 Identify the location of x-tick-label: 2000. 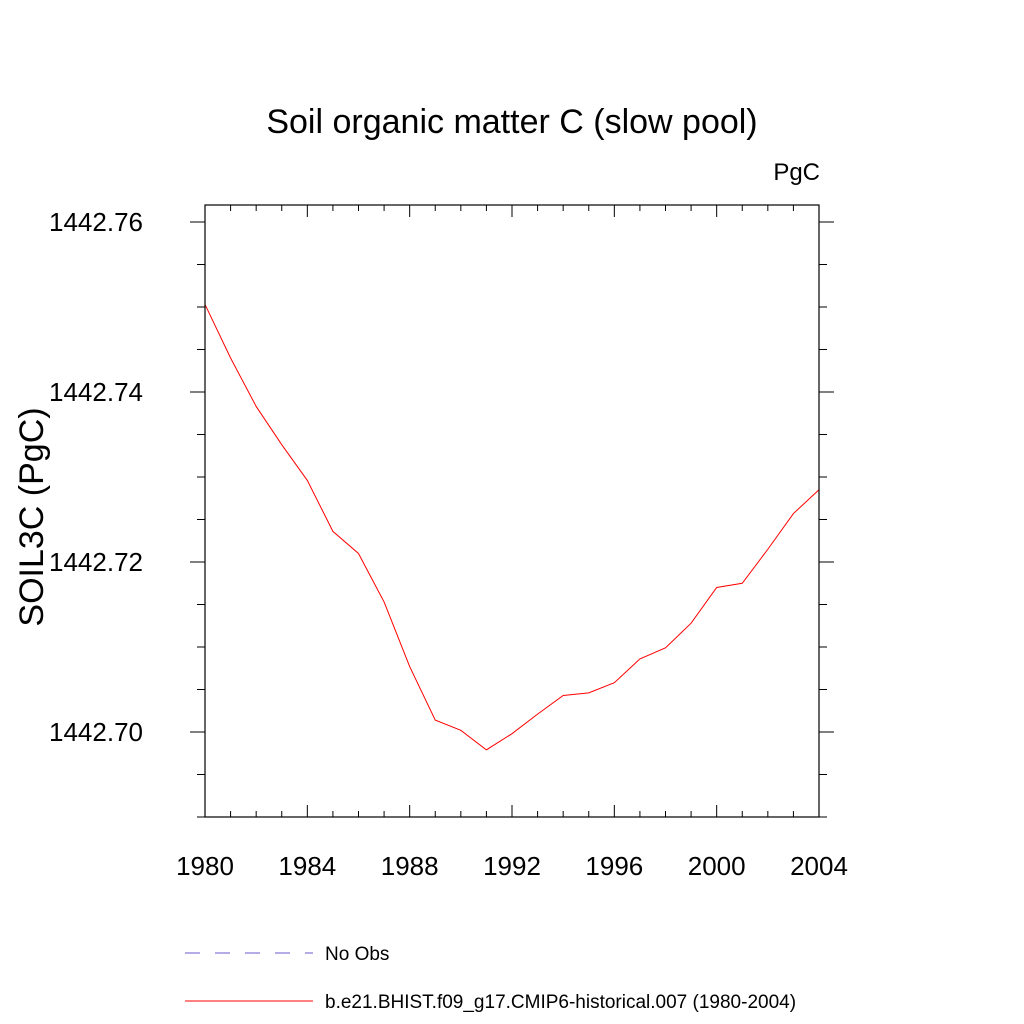
(717, 866).